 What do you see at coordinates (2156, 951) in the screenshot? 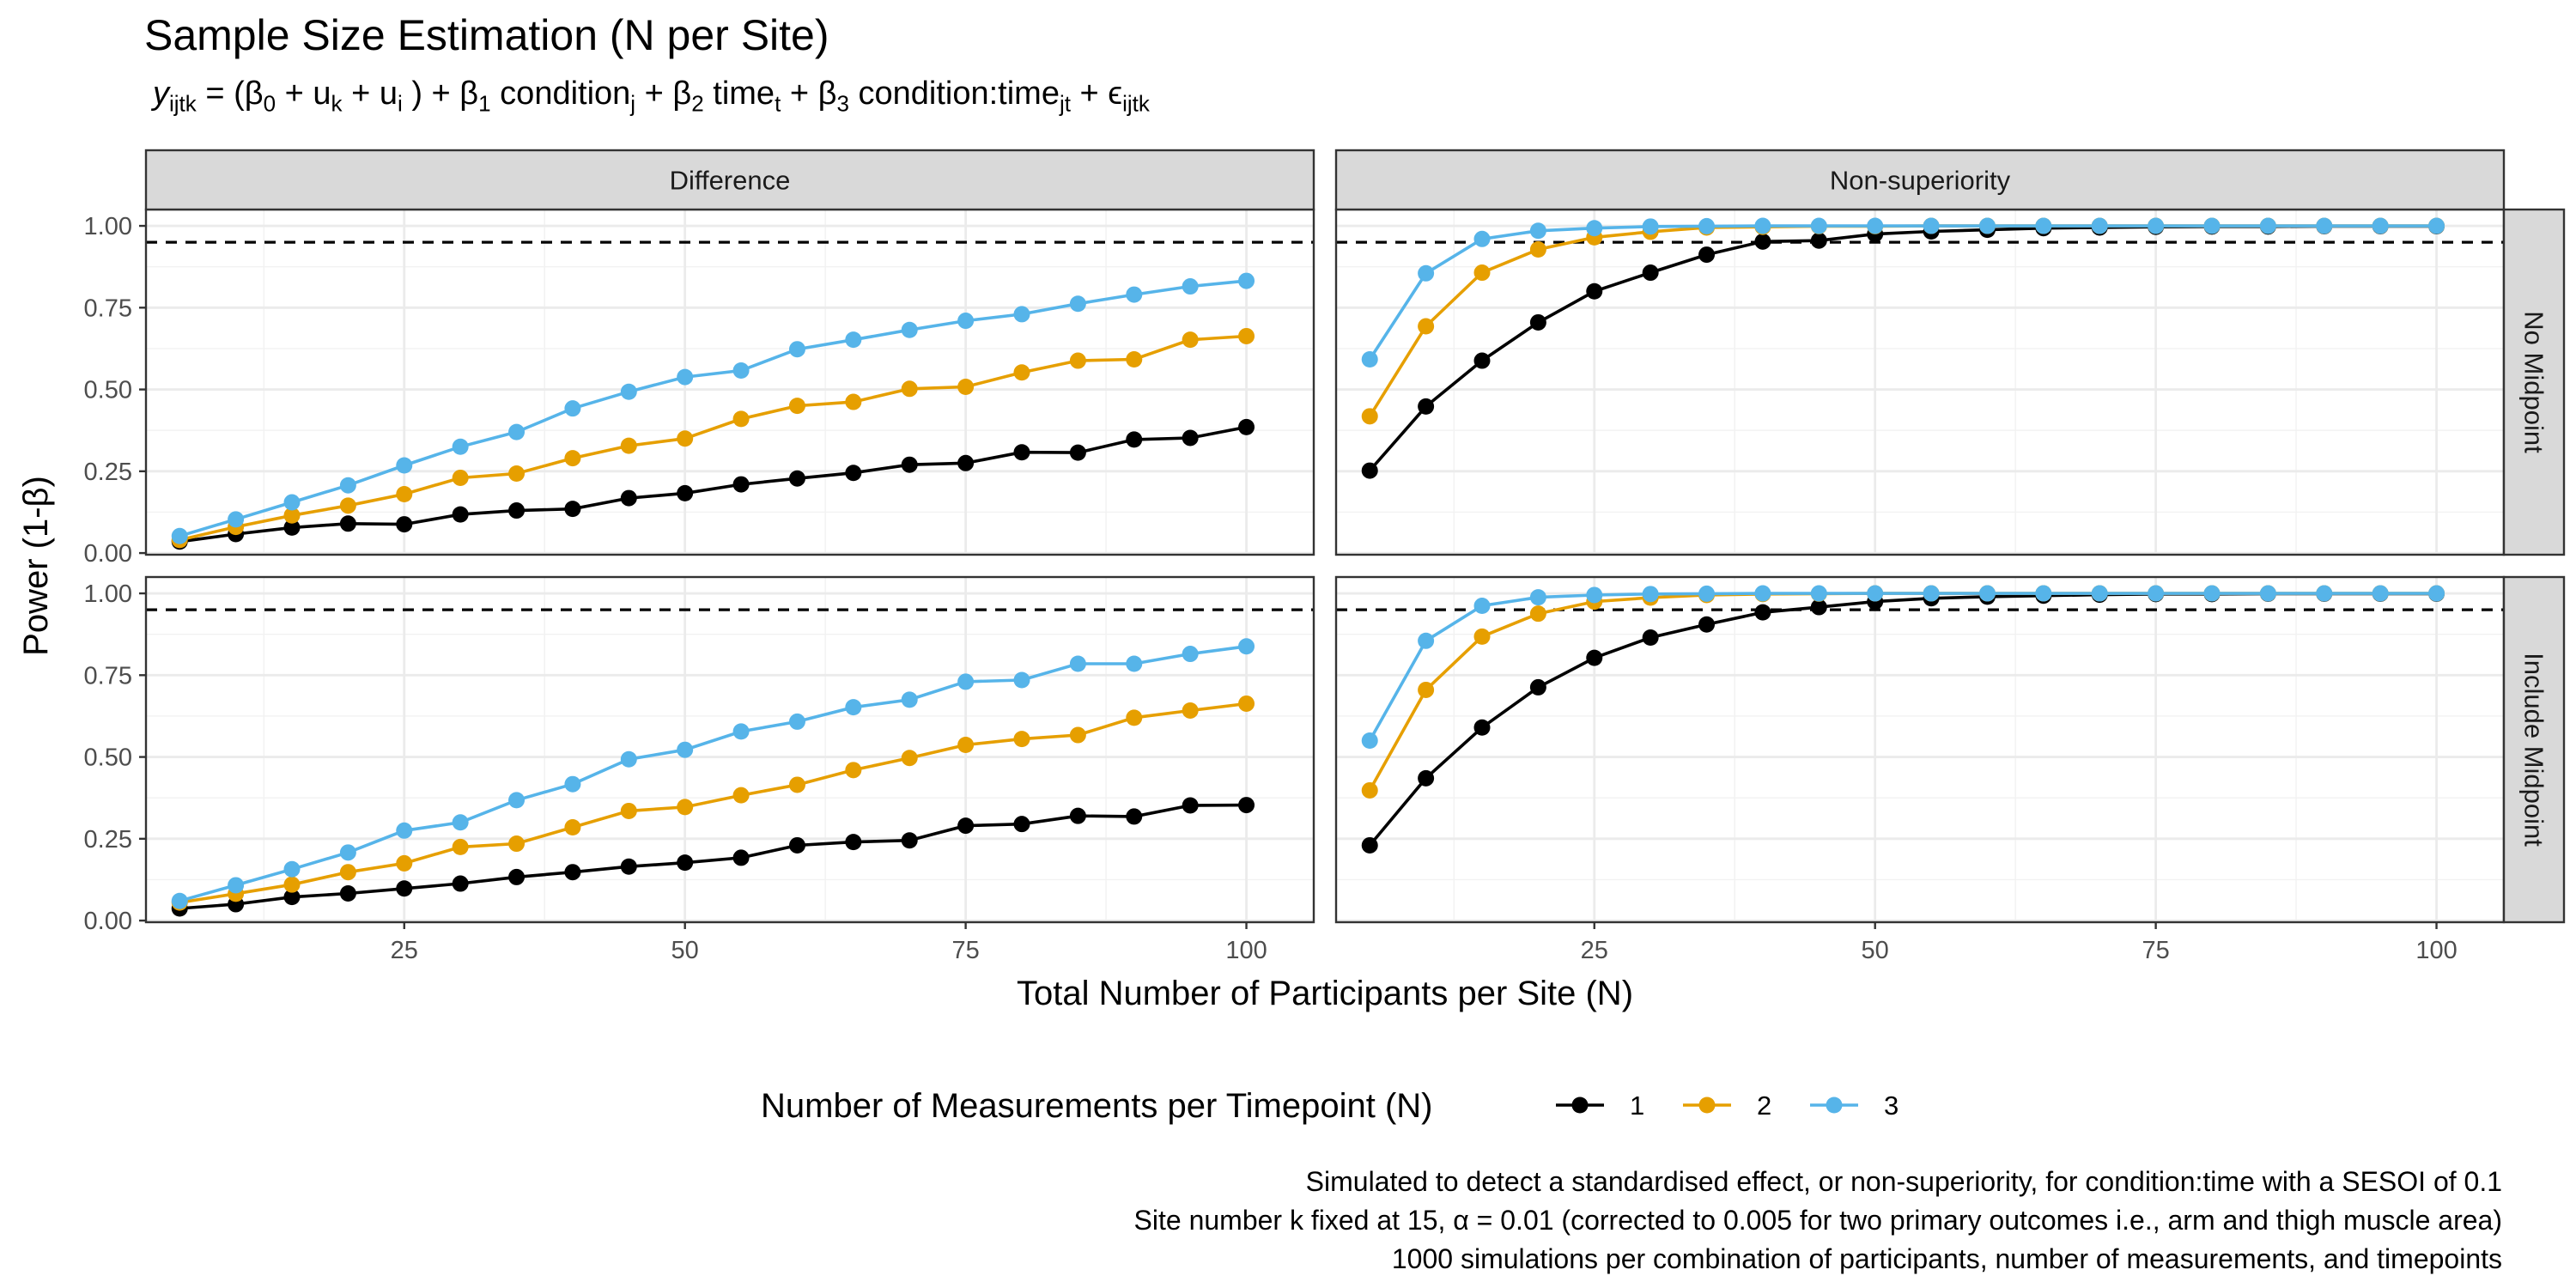
I see `x-tick-label: 75` at bounding box center [2156, 951].